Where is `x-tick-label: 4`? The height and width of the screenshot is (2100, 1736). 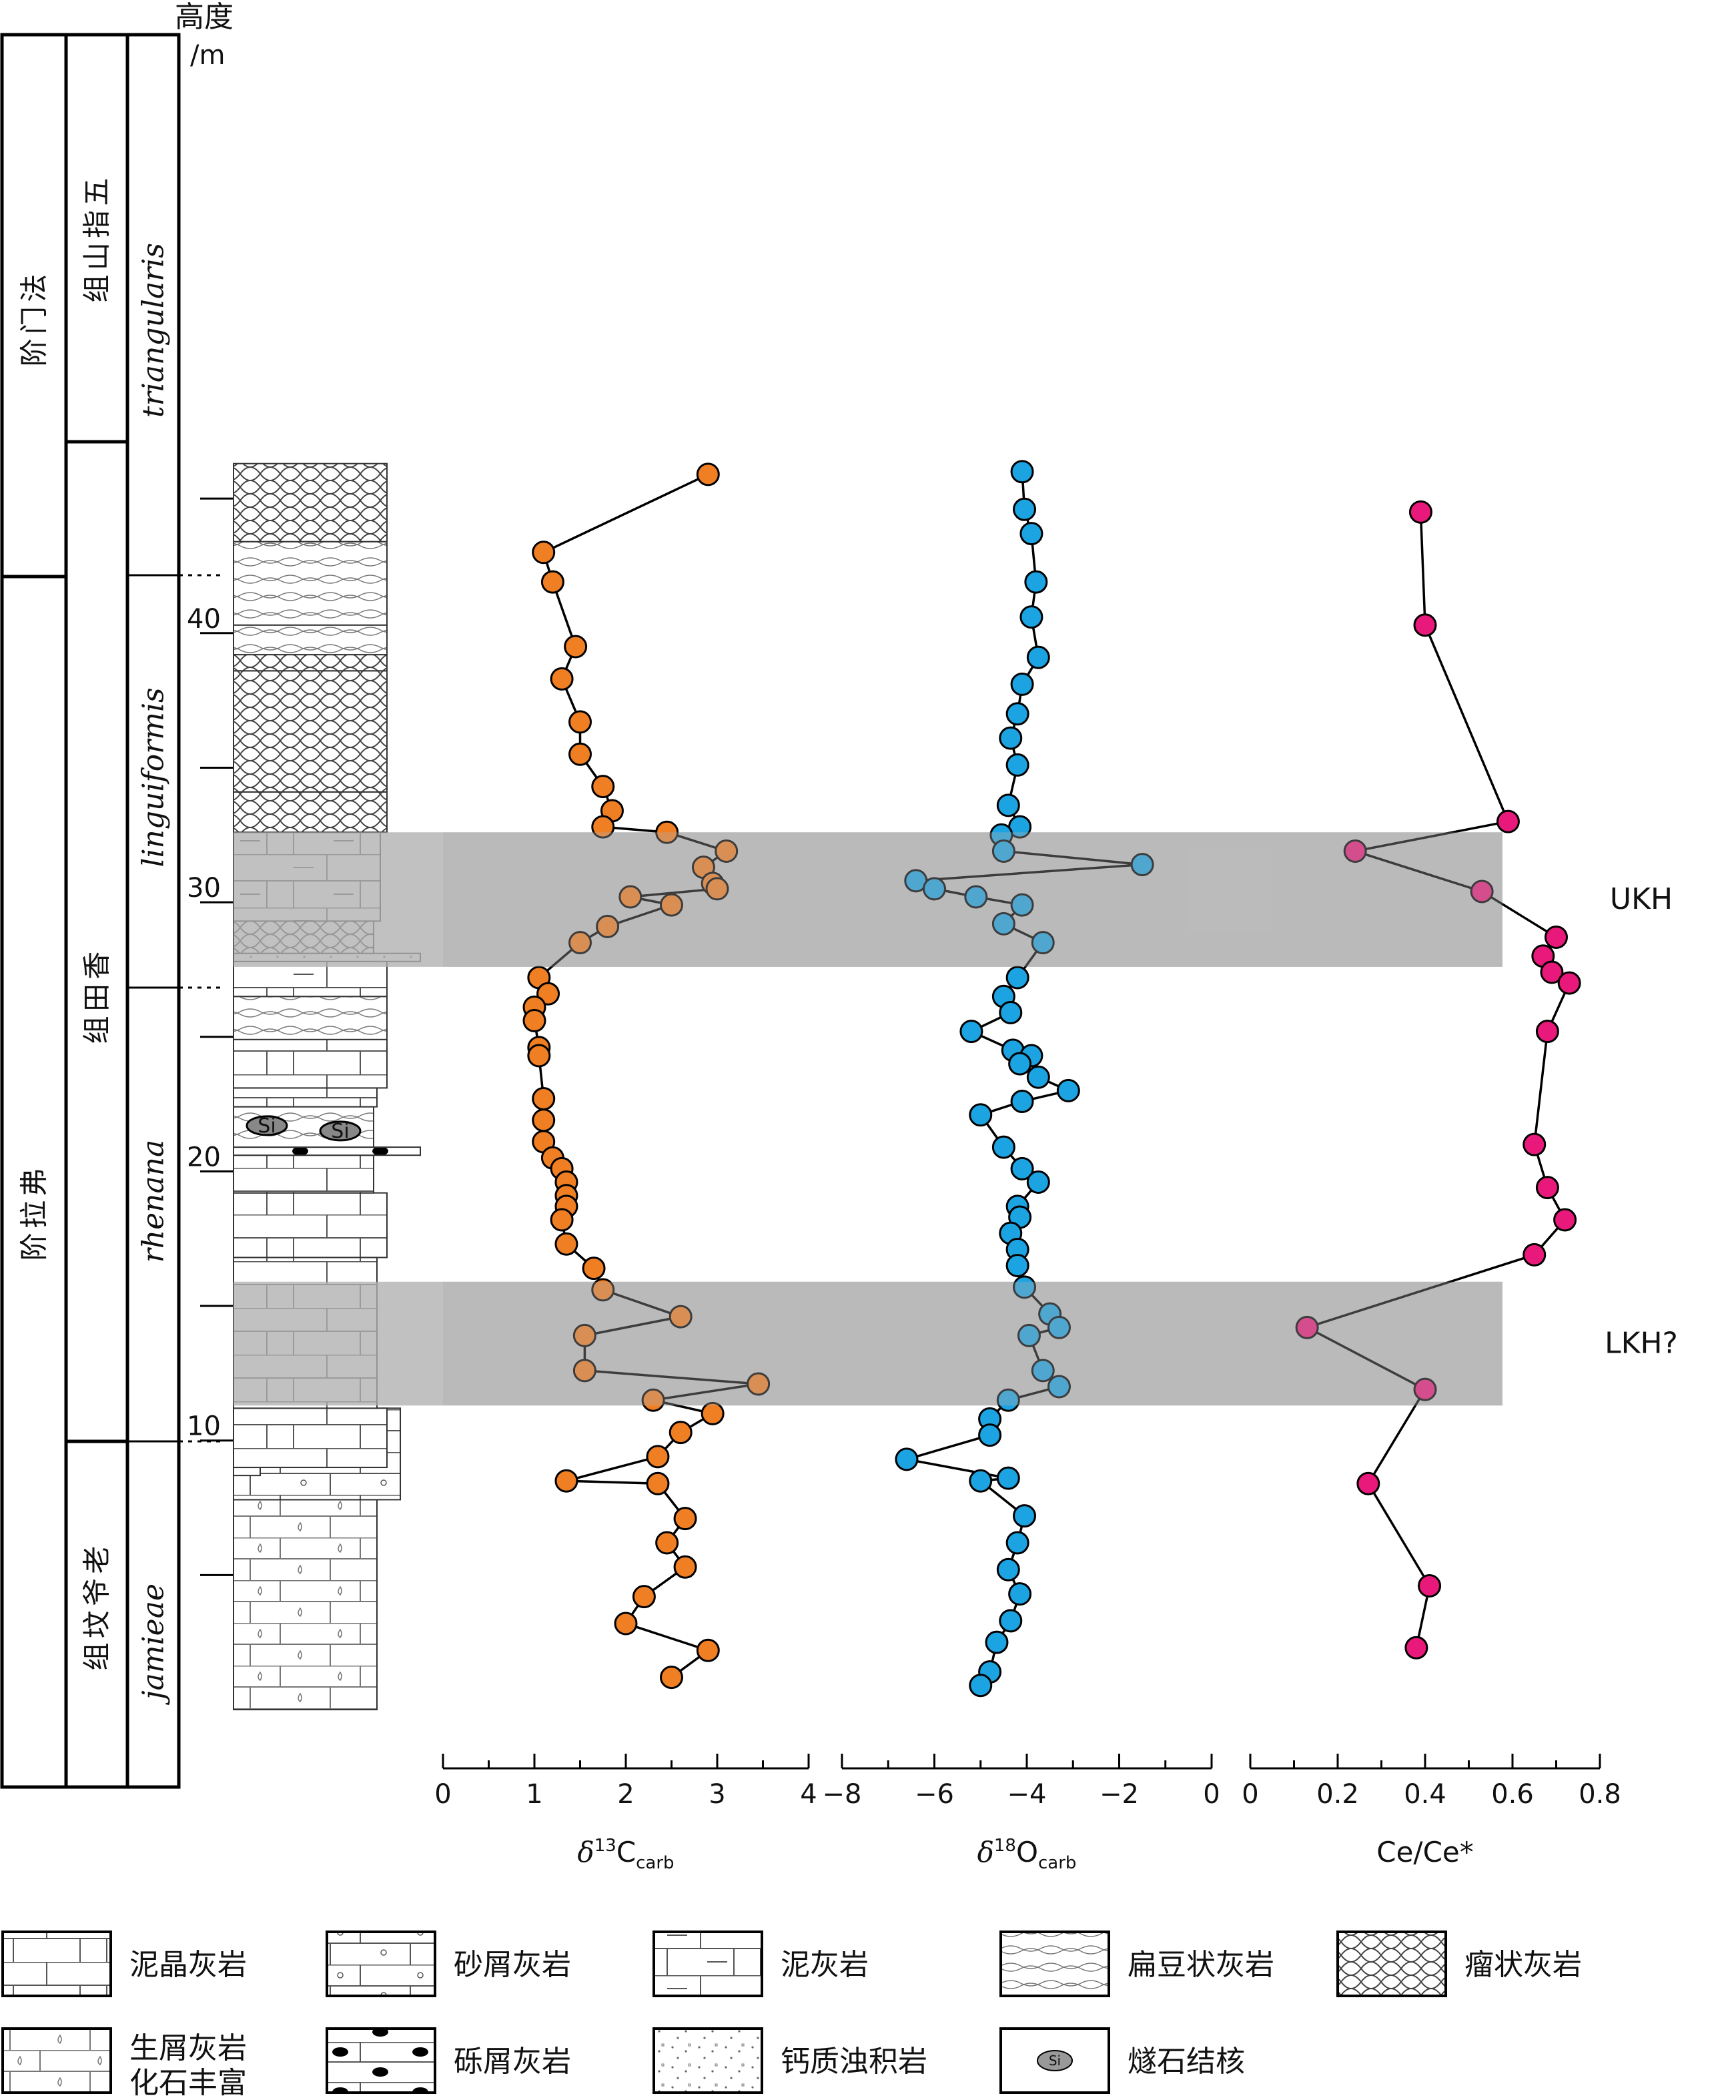
x-tick-label: 4 is located at coordinates (808, 1794).